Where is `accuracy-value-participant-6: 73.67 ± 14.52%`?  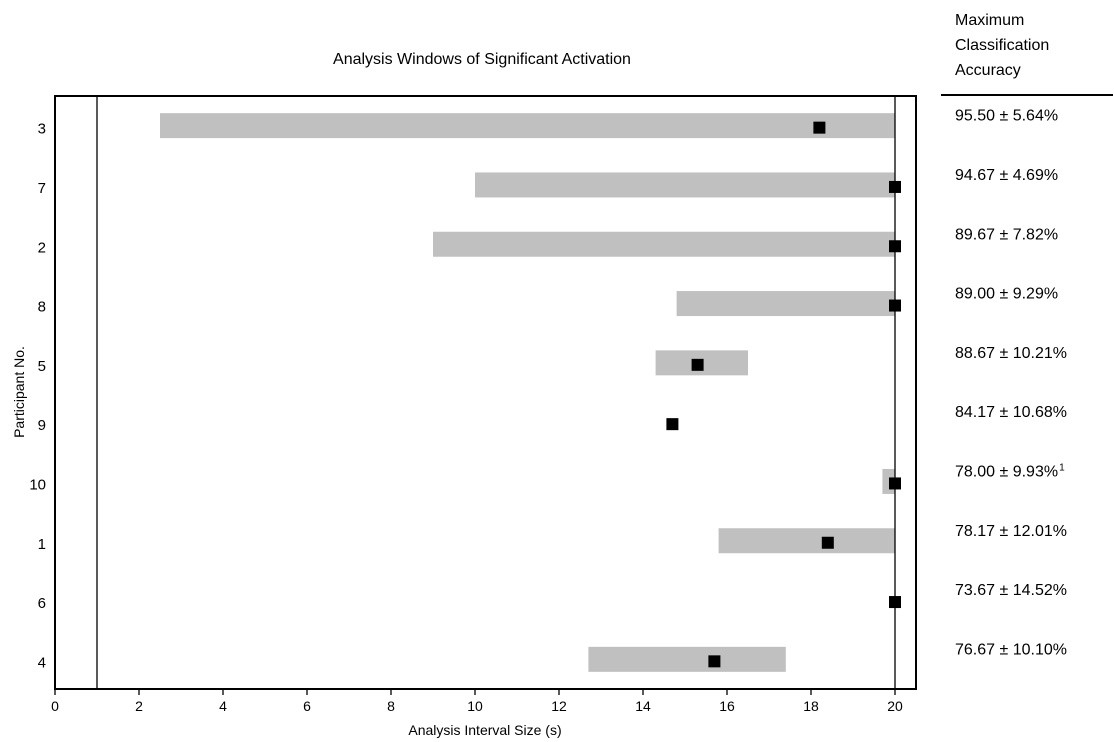
accuracy-value-participant-6: 73.67 ± 14.52% is located at coordinates (1011, 590).